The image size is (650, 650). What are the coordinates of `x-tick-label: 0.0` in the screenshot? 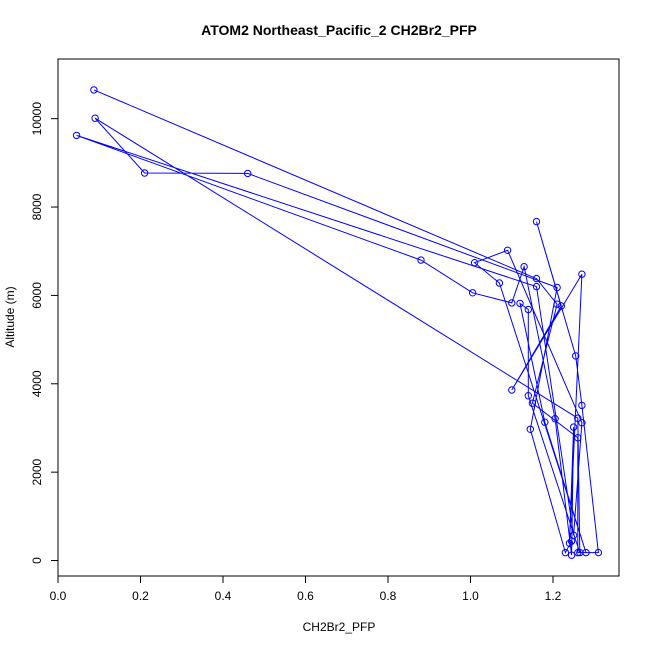 It's located at (58, 596).